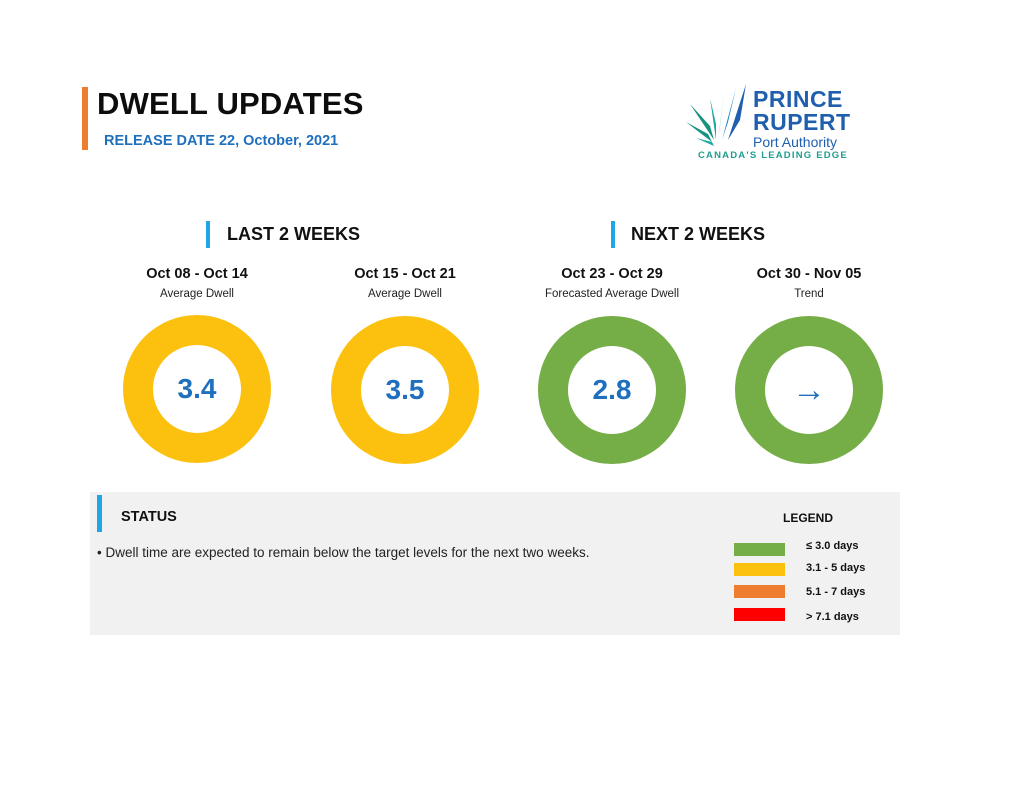  I want to click on page-title: DWELL UPDATES, so click(230, 103).